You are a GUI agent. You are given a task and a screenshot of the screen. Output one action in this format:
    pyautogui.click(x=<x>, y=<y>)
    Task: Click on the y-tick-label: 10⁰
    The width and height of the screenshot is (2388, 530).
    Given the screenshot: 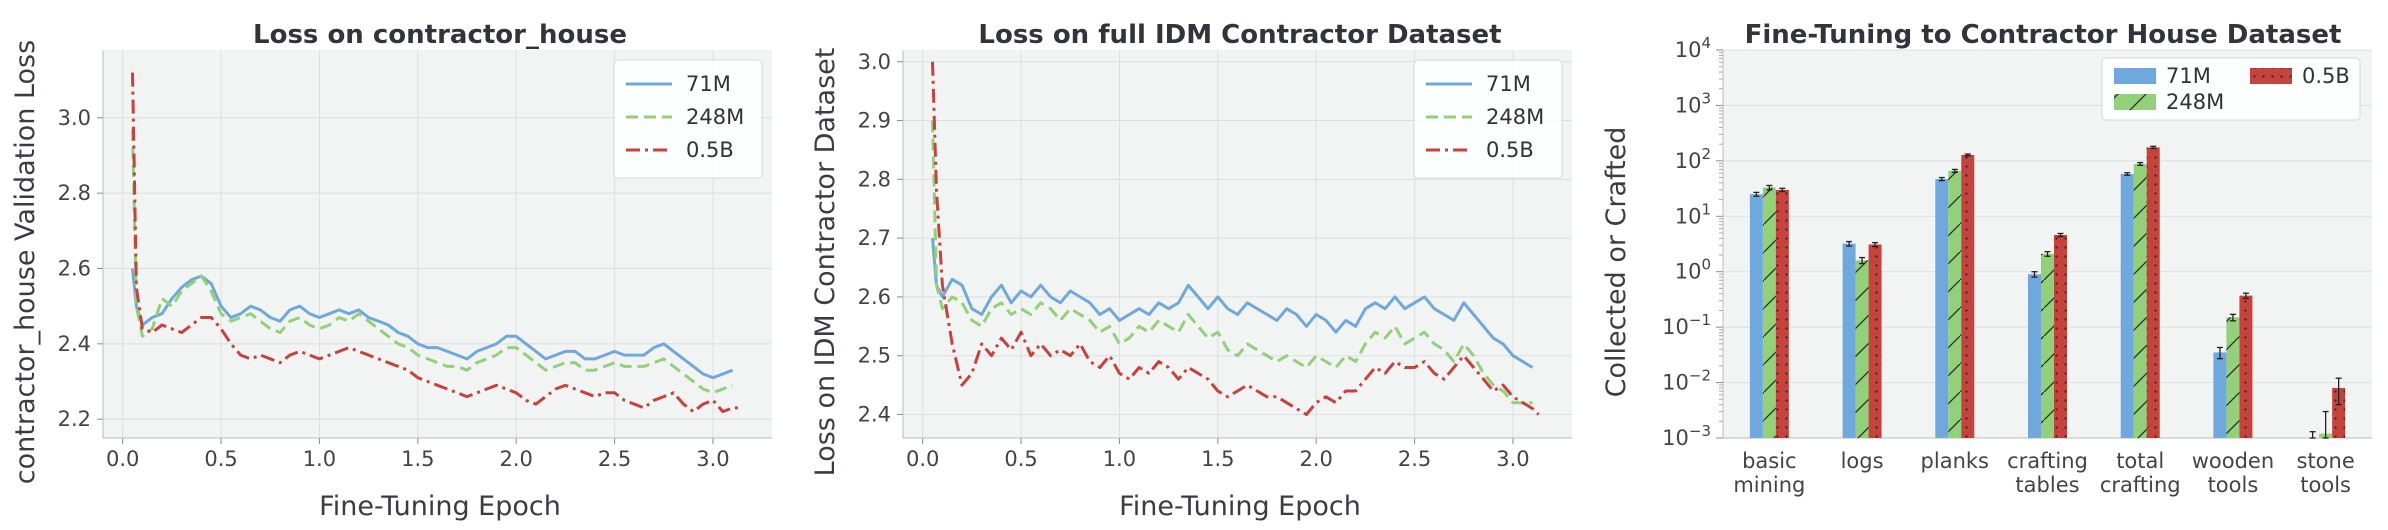 What is the action you would take?
    pyautogui.click(x=1693, y=270)
    